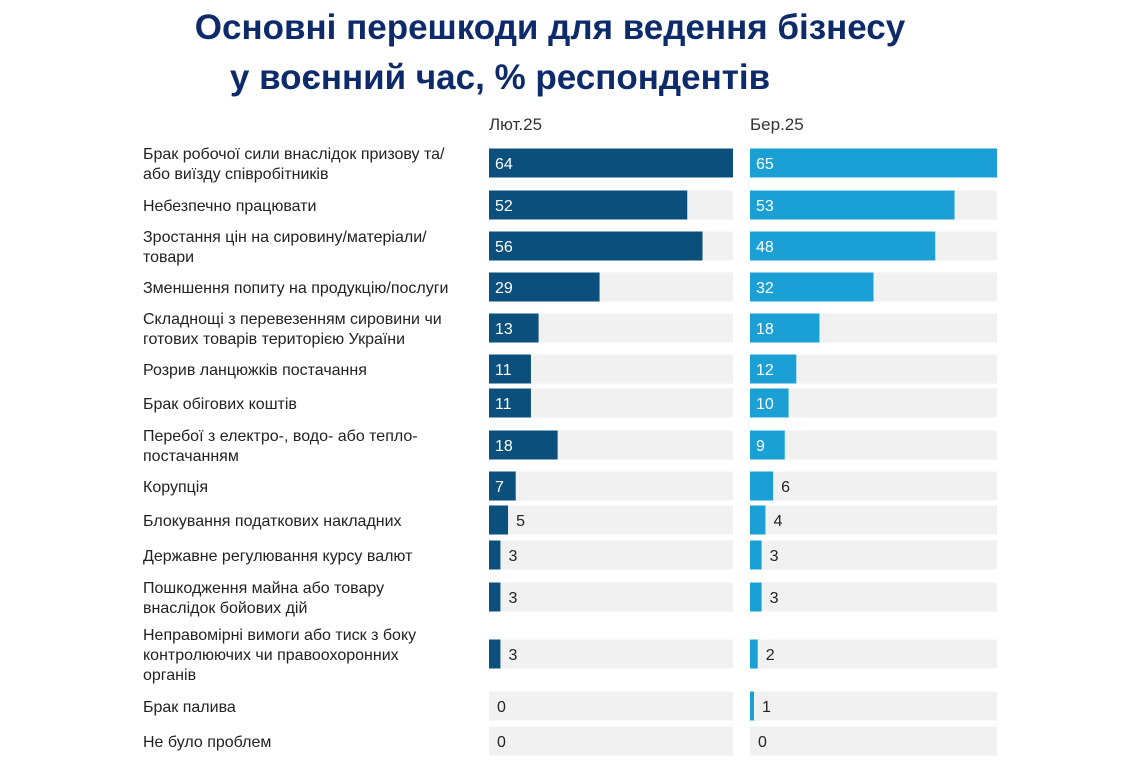 This screenshot has height=766, width=1138. I want to click on data-label: 5, so click(520, 521).